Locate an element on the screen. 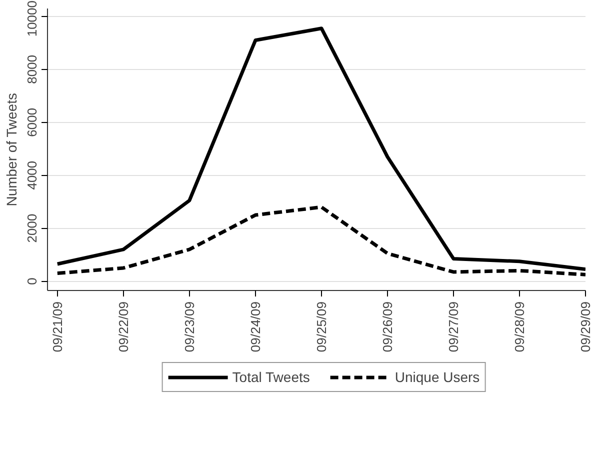  y-tick-label: 4000 is located at coordinates (32, 175).